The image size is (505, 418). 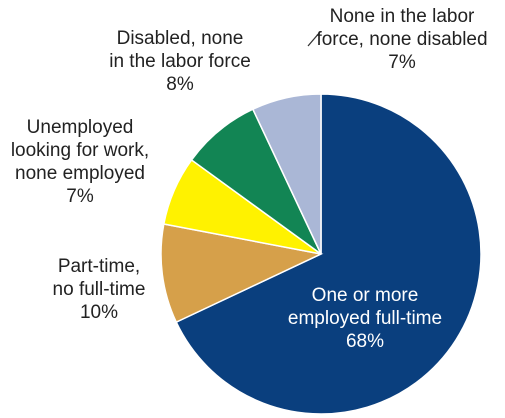 I want to click on leader-line-none-in-labor-force, so click(x=314, y=39).